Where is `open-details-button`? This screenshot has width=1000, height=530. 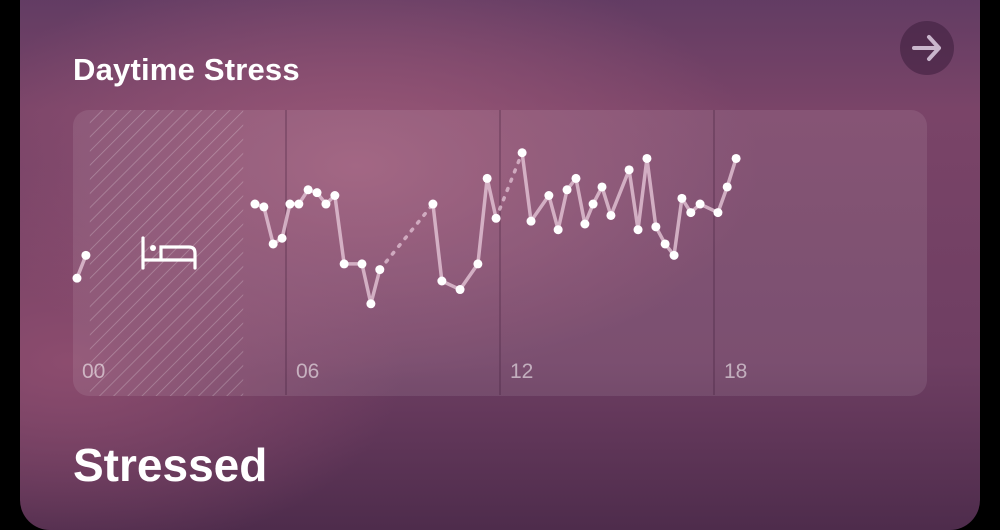
open-details-button is located at coordinates (927, 48).